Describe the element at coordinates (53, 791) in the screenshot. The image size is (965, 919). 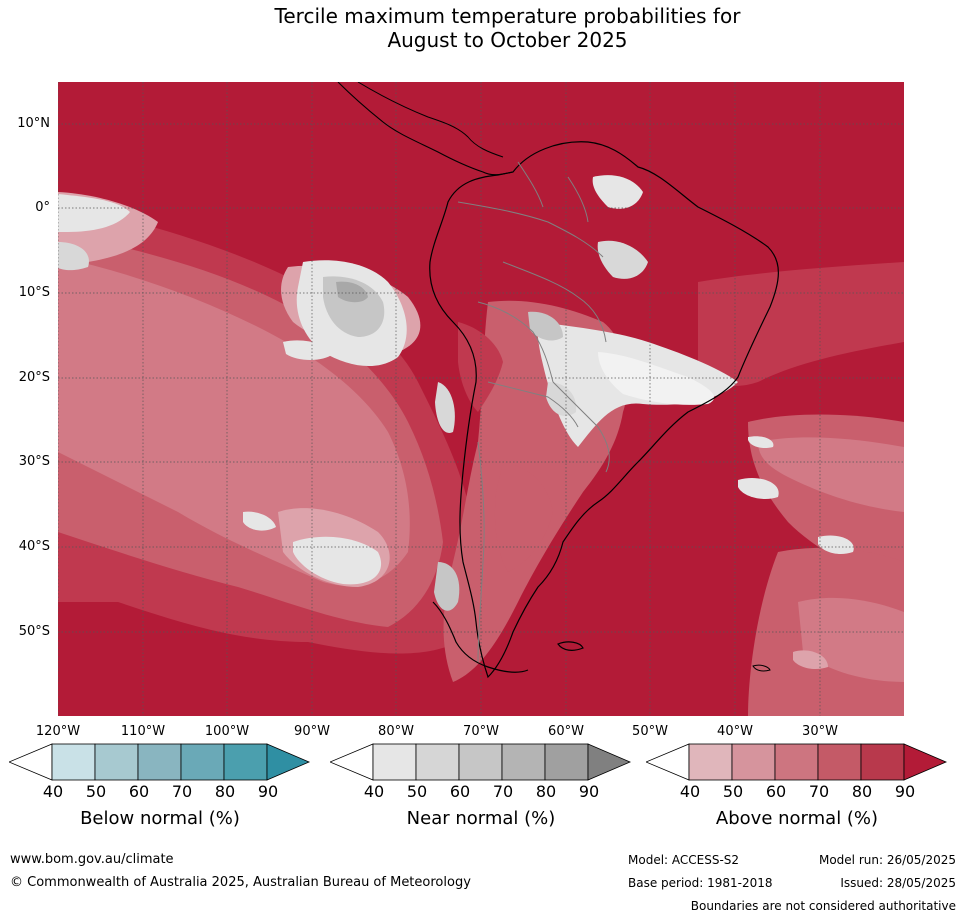
I see `cb-below-tick-40: 40` at that location.